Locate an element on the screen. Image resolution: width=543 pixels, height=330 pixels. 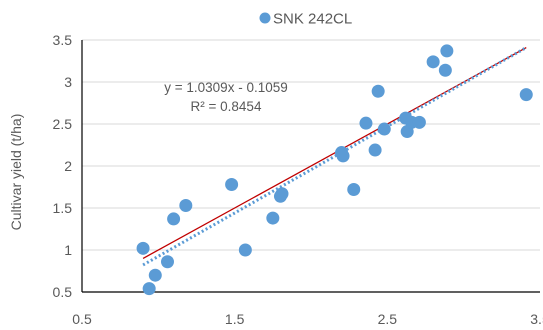
y-tick-label: 1 is located at coordinates (68, 250).